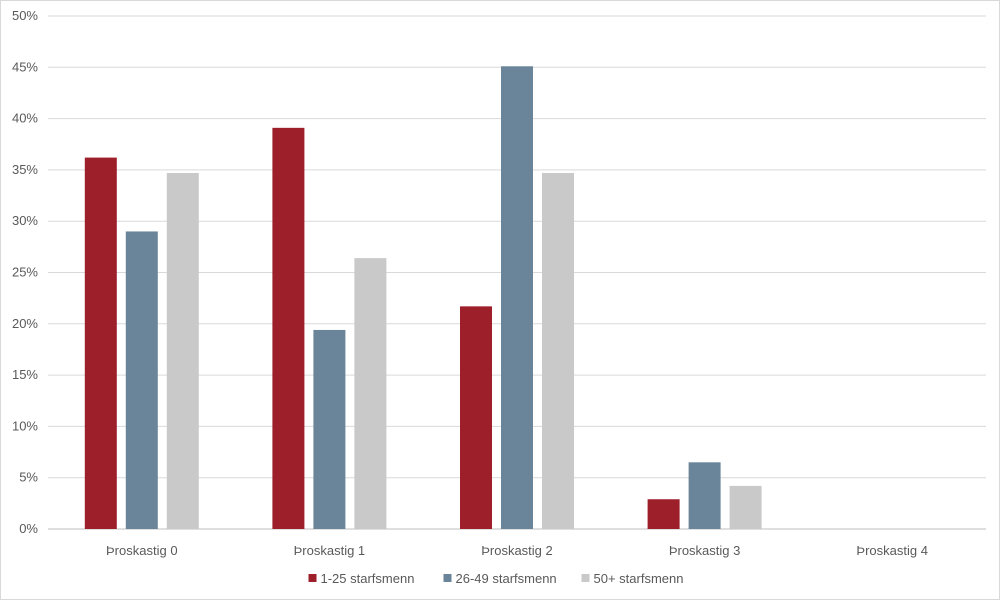 This screenshot has width=1000, height=600. What do you see at coordinates (506, 578) in the screenshot?
I see `legend-label: 26-49 starfsmenn` at bounding box center [506, 578].